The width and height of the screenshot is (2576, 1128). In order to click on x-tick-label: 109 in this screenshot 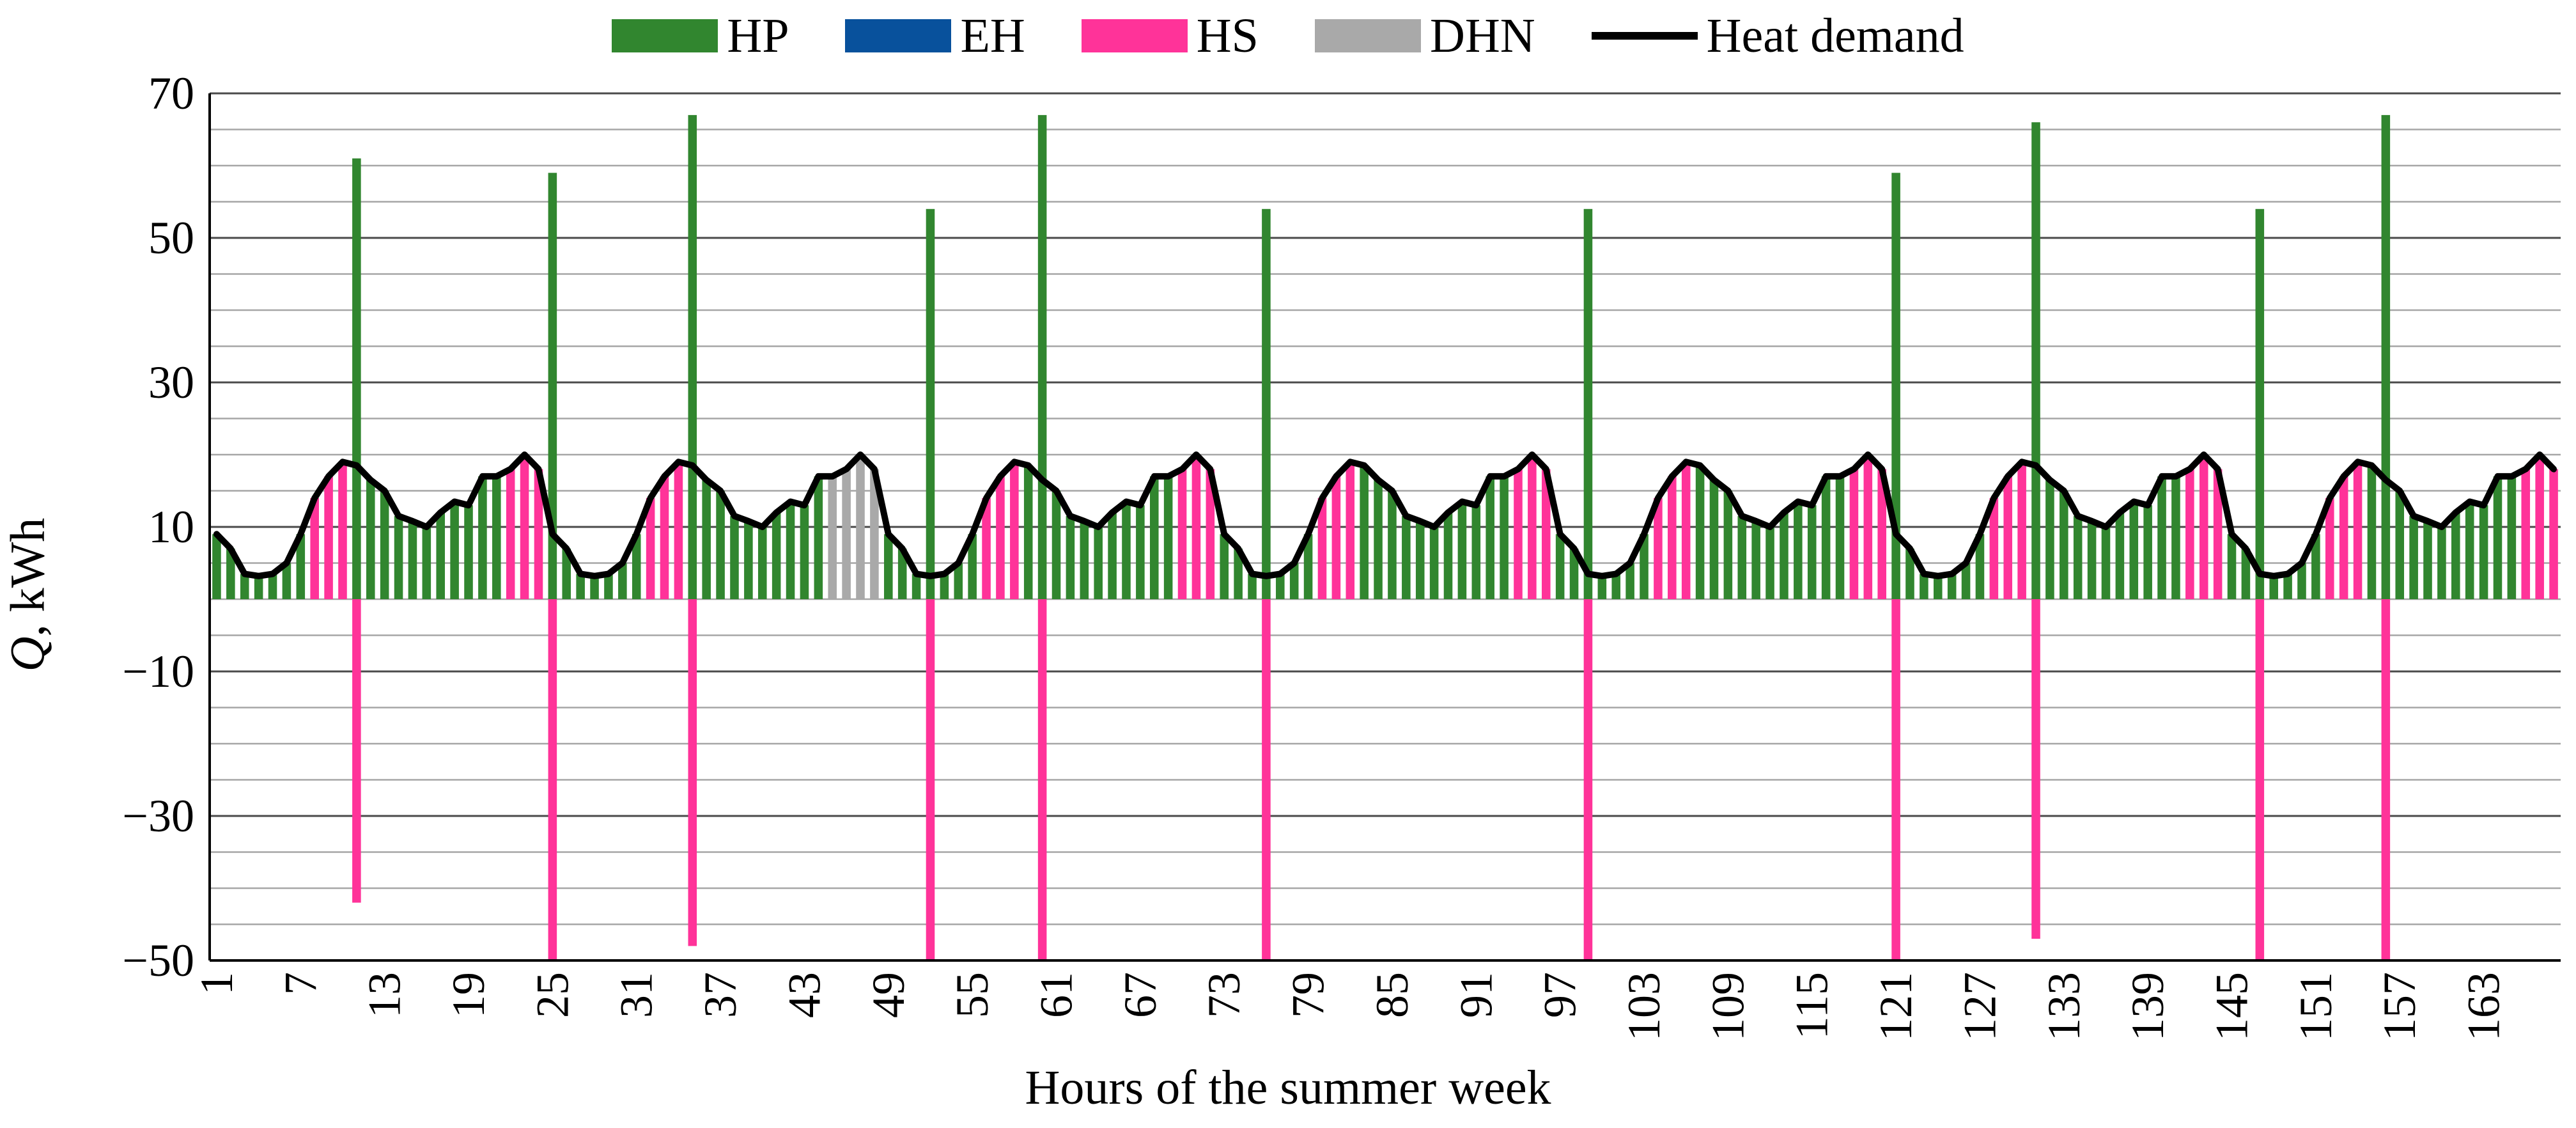, I will do `click(1728, 1006)`.